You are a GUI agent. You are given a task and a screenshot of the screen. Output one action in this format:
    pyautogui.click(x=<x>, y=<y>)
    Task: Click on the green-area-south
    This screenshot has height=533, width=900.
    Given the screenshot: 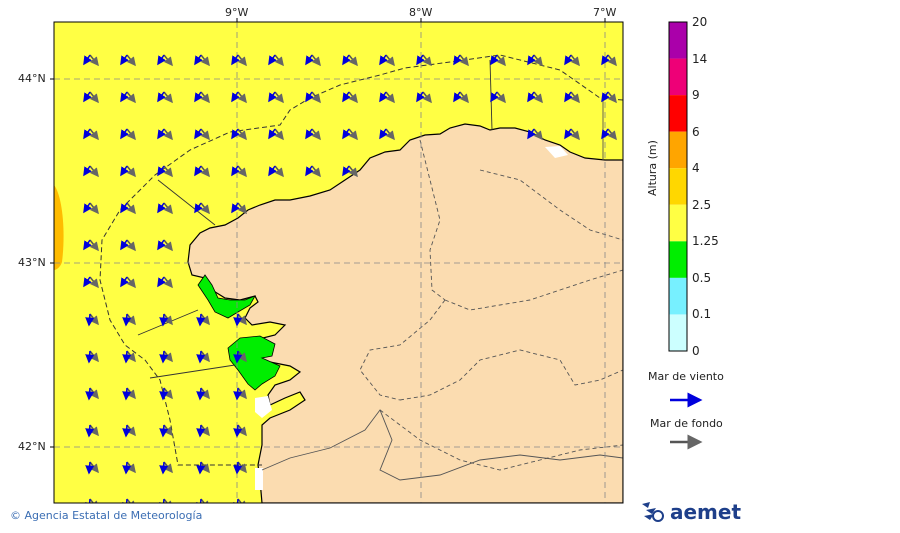 What is the action you would take?
    pyautogui.click(x=254, y=363)
    